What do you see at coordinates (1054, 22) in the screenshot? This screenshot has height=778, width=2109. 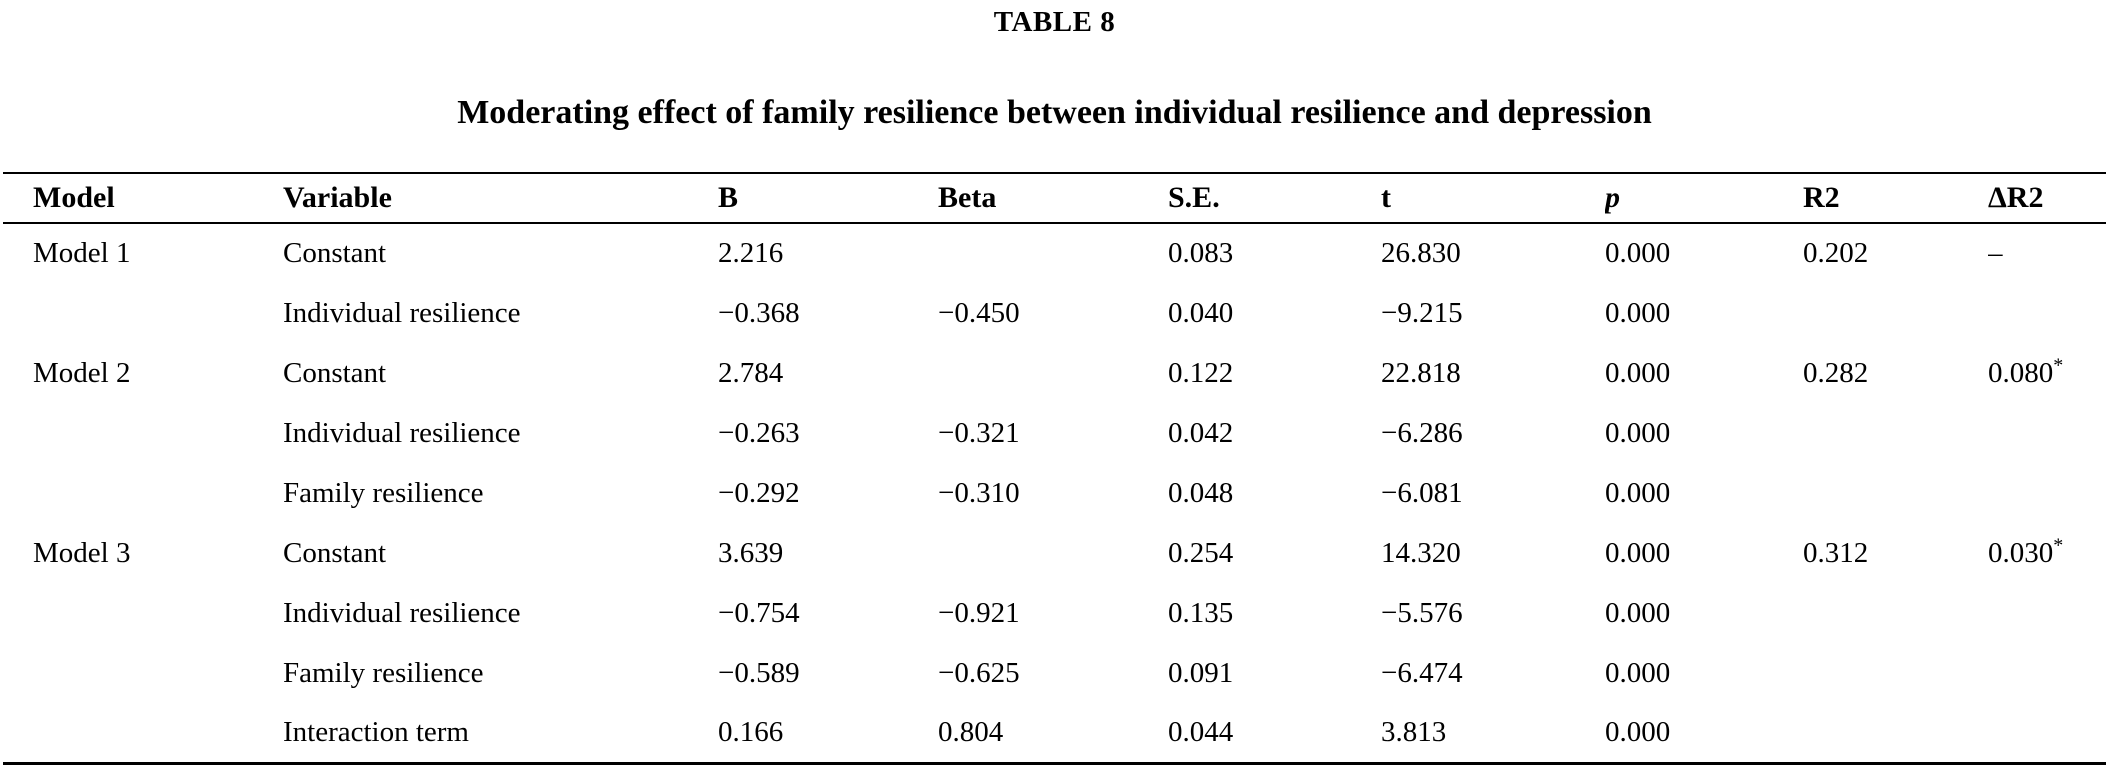 I see `table-number: TABLE 8` at bounding box center [1054, 22].